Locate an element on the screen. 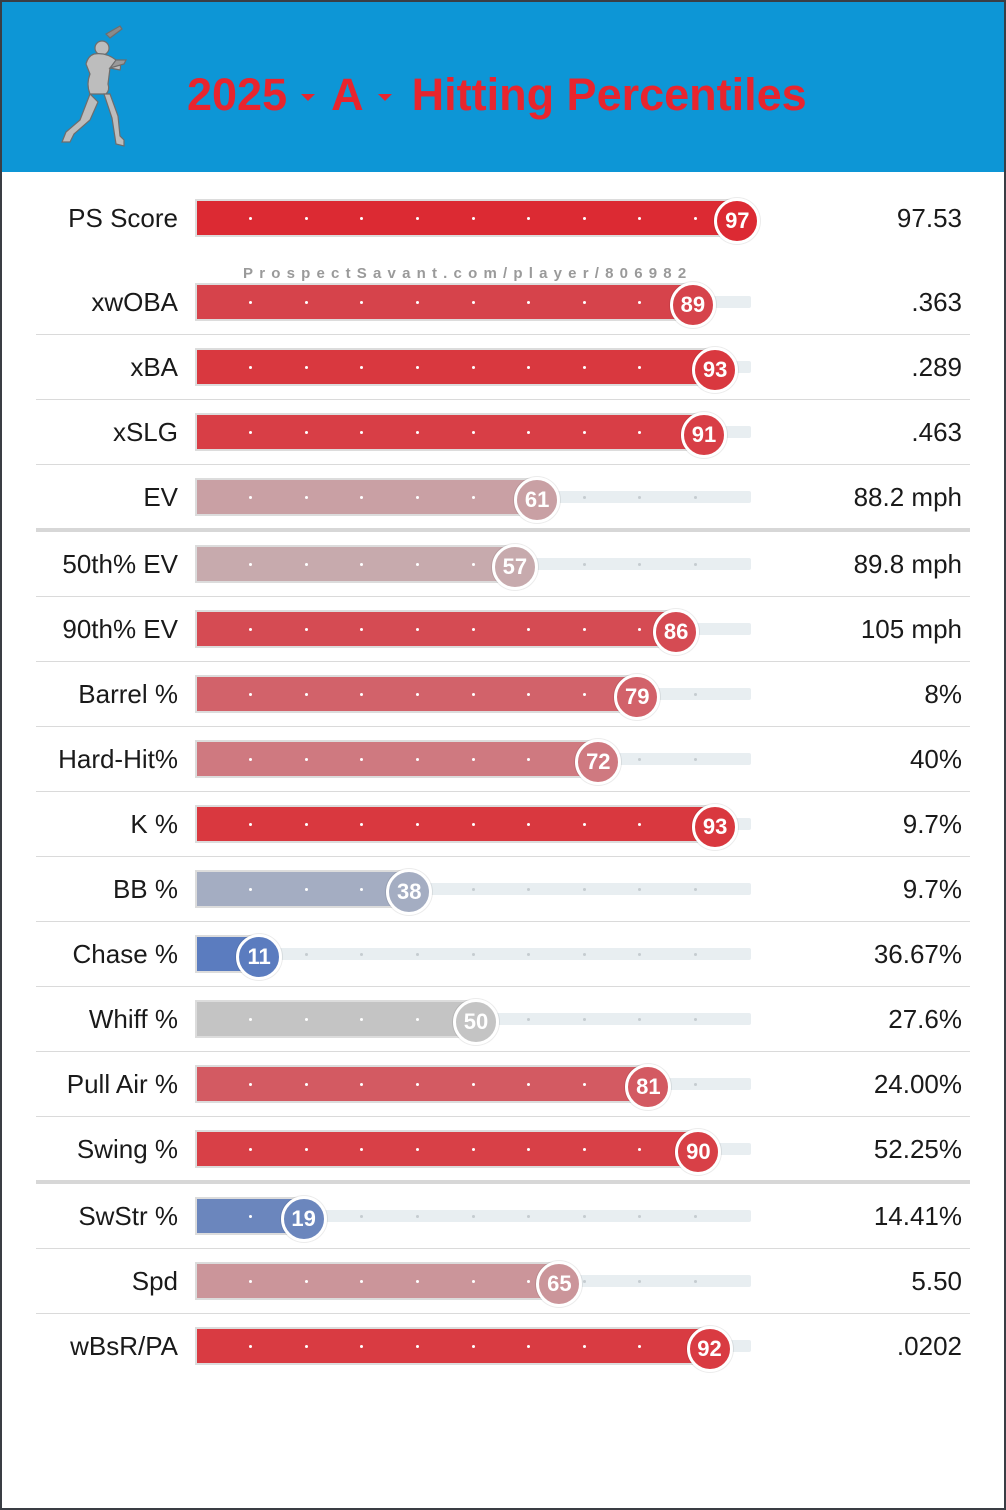 This screenshot has height=1510, width=1006. percentile-row: xBA 93 .289 is located at coordinates (503, 367).